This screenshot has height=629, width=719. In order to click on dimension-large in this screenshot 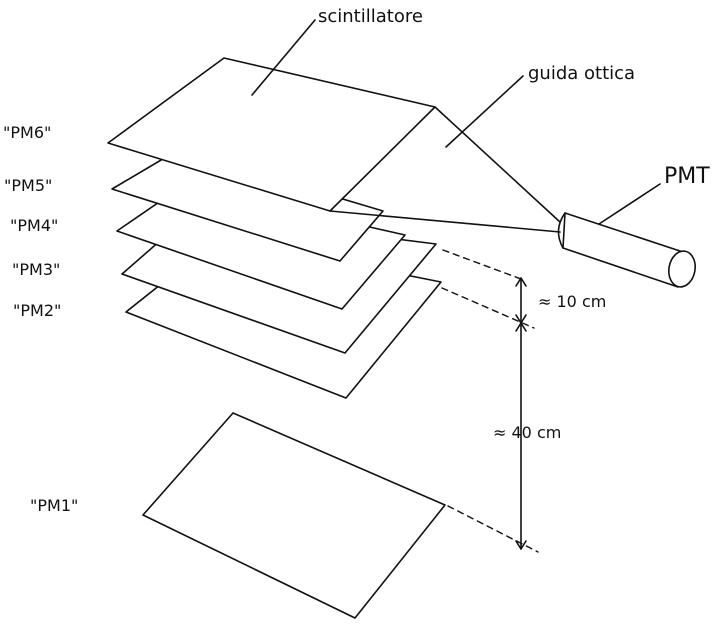, I will do `click(521, 436)`.